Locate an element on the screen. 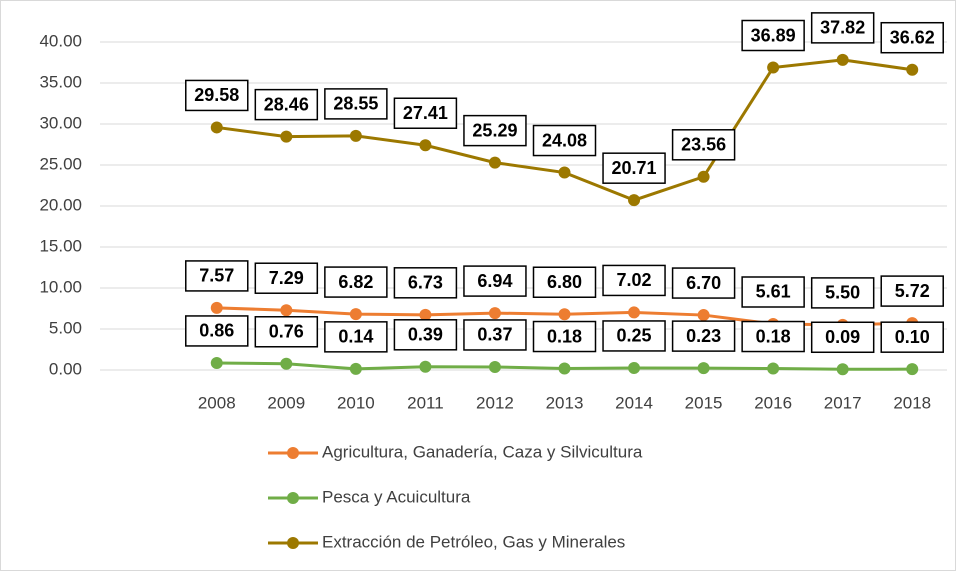  x-tick-label: 2016 is located at coordinates (773, 402).